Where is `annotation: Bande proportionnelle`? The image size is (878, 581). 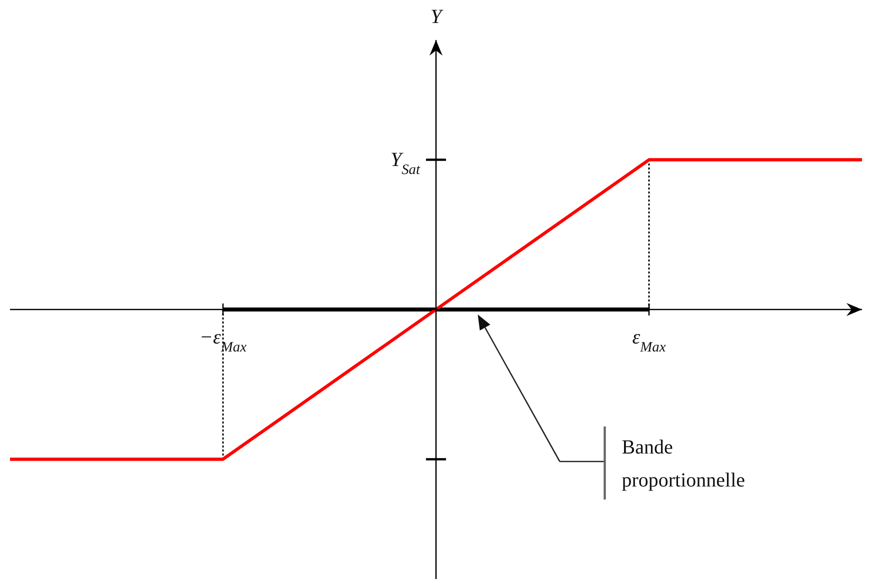 annotation: Bande proportionnelle is located at coordinates (684, 464).